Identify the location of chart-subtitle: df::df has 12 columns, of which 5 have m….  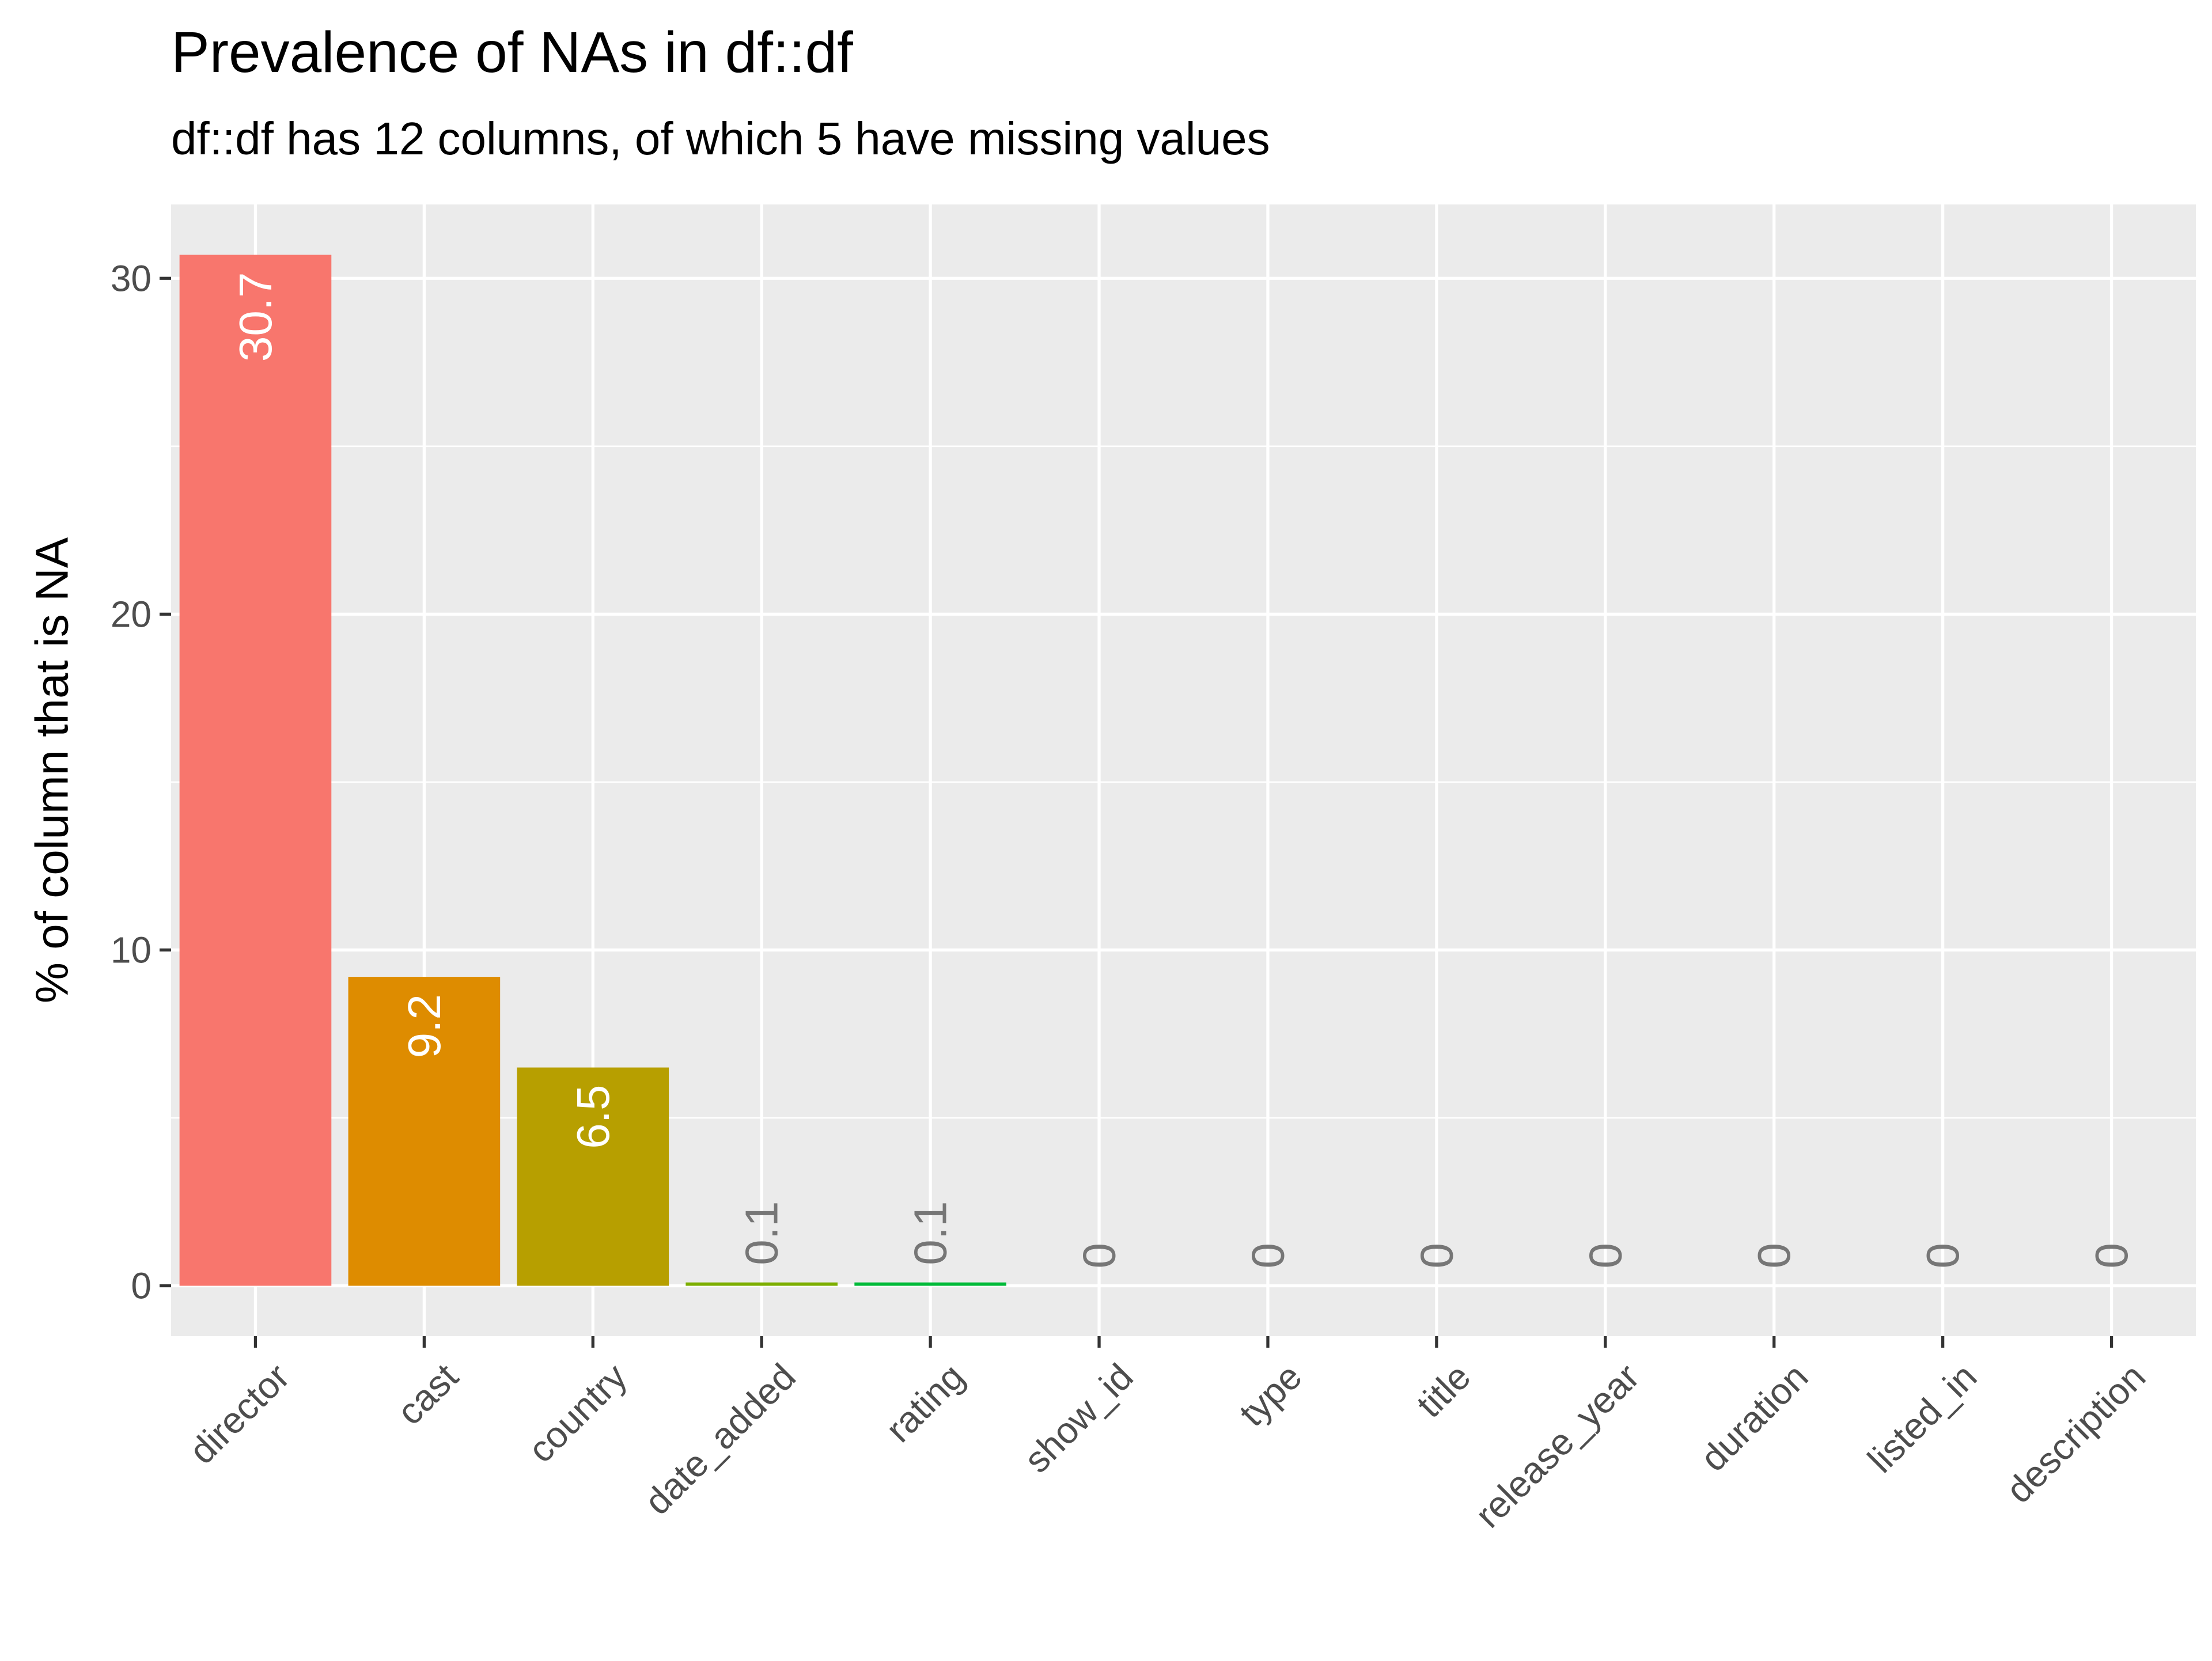
(720, 138).